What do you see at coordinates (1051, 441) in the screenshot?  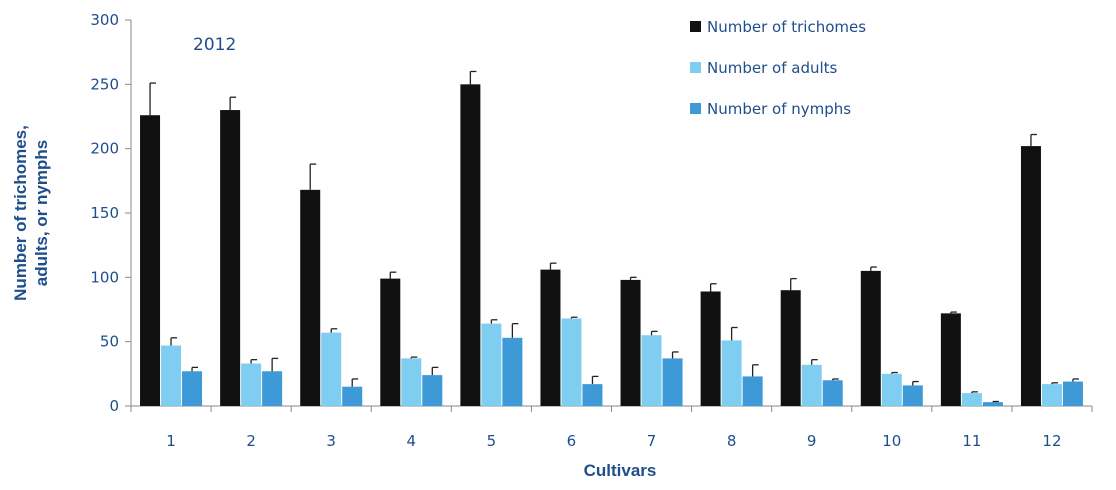 I see `x-tick-label: 12` at bounding box center [1051, 441].